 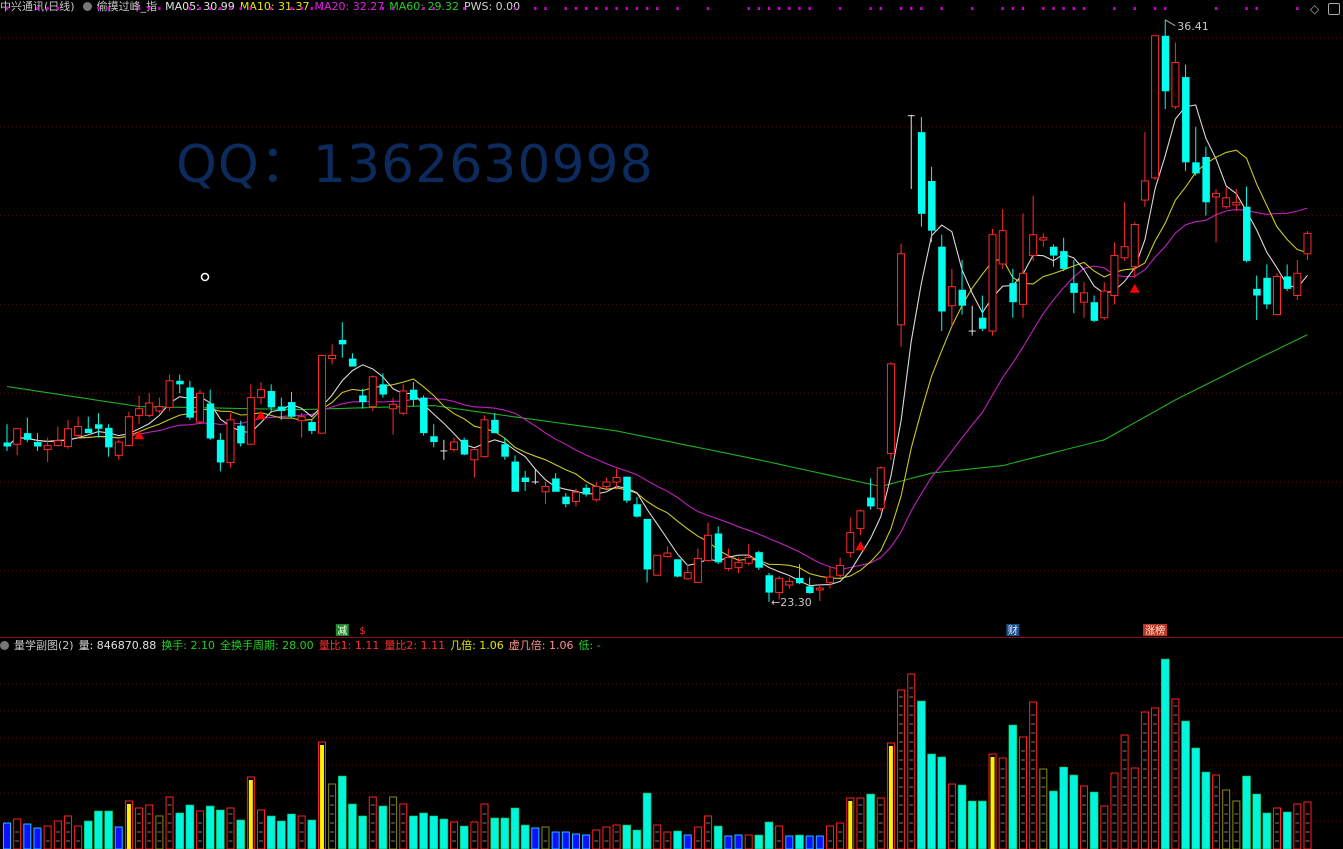 I want to click on subchart-name: 量学副图(2), so click(x=44, y=645).